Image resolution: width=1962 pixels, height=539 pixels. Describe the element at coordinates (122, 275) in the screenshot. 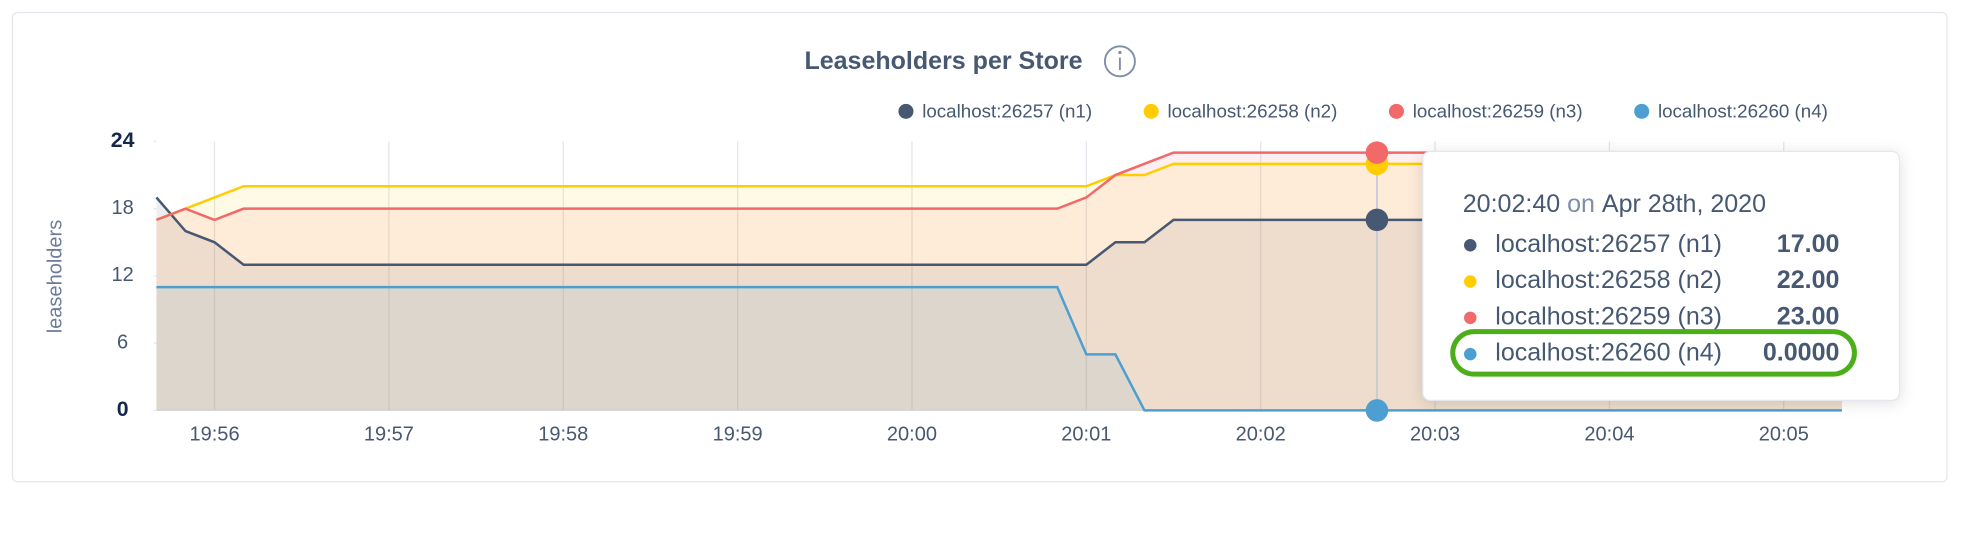

I see `y-tick-label: 12` at that location.